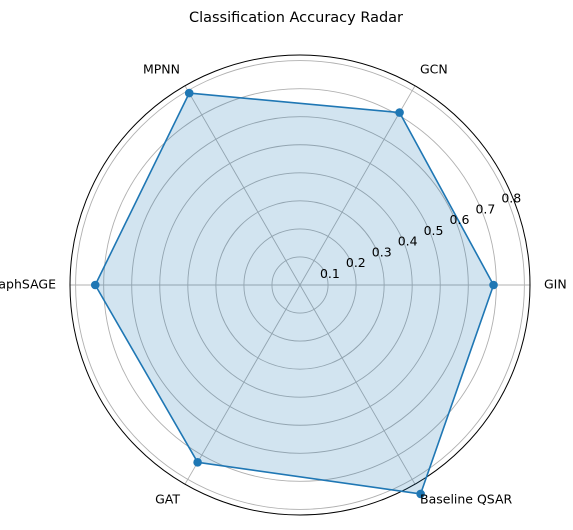 The height and width of the screenshot is (530, 573). What do you see at coordinates (356, 262) in the screenshot?
I see `r-tick-label-2: 0.2` at bounding box center [356, 262].